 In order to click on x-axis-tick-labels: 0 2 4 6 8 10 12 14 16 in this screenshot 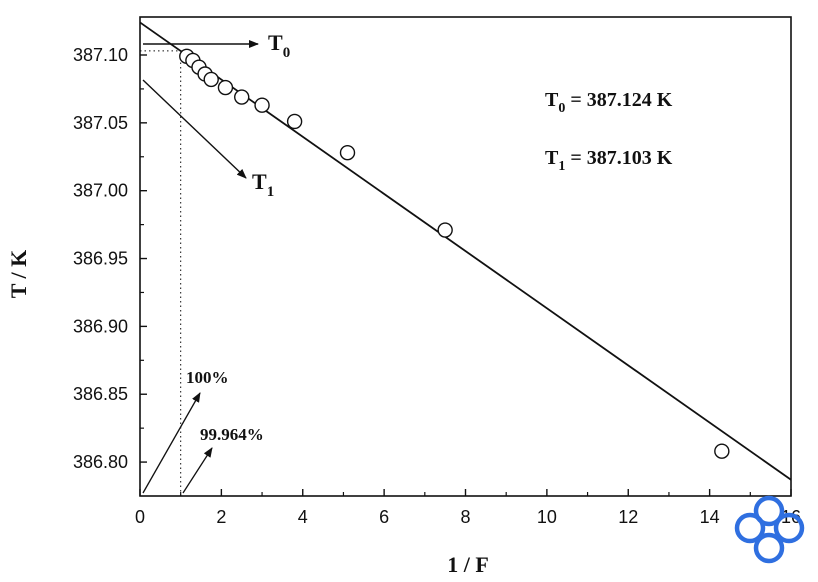, I will do `click(468, 517)`.